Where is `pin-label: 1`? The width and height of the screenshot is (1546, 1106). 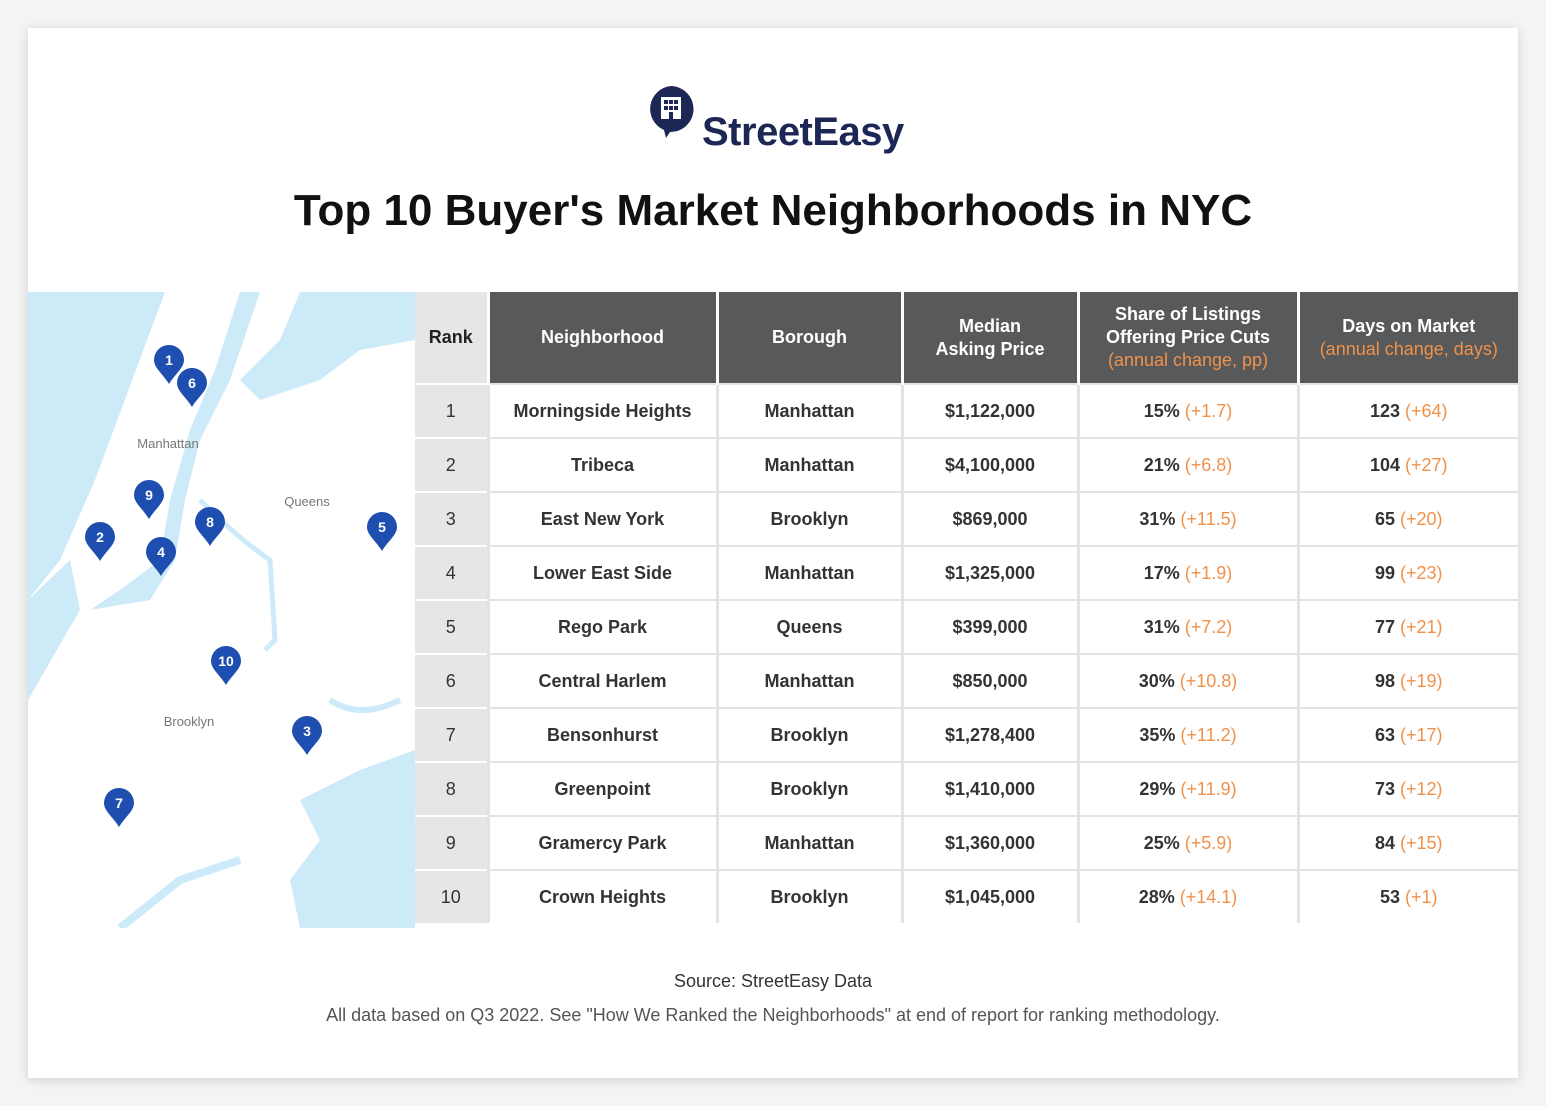 pin-label: 1 is located at coordinates (169, 360).